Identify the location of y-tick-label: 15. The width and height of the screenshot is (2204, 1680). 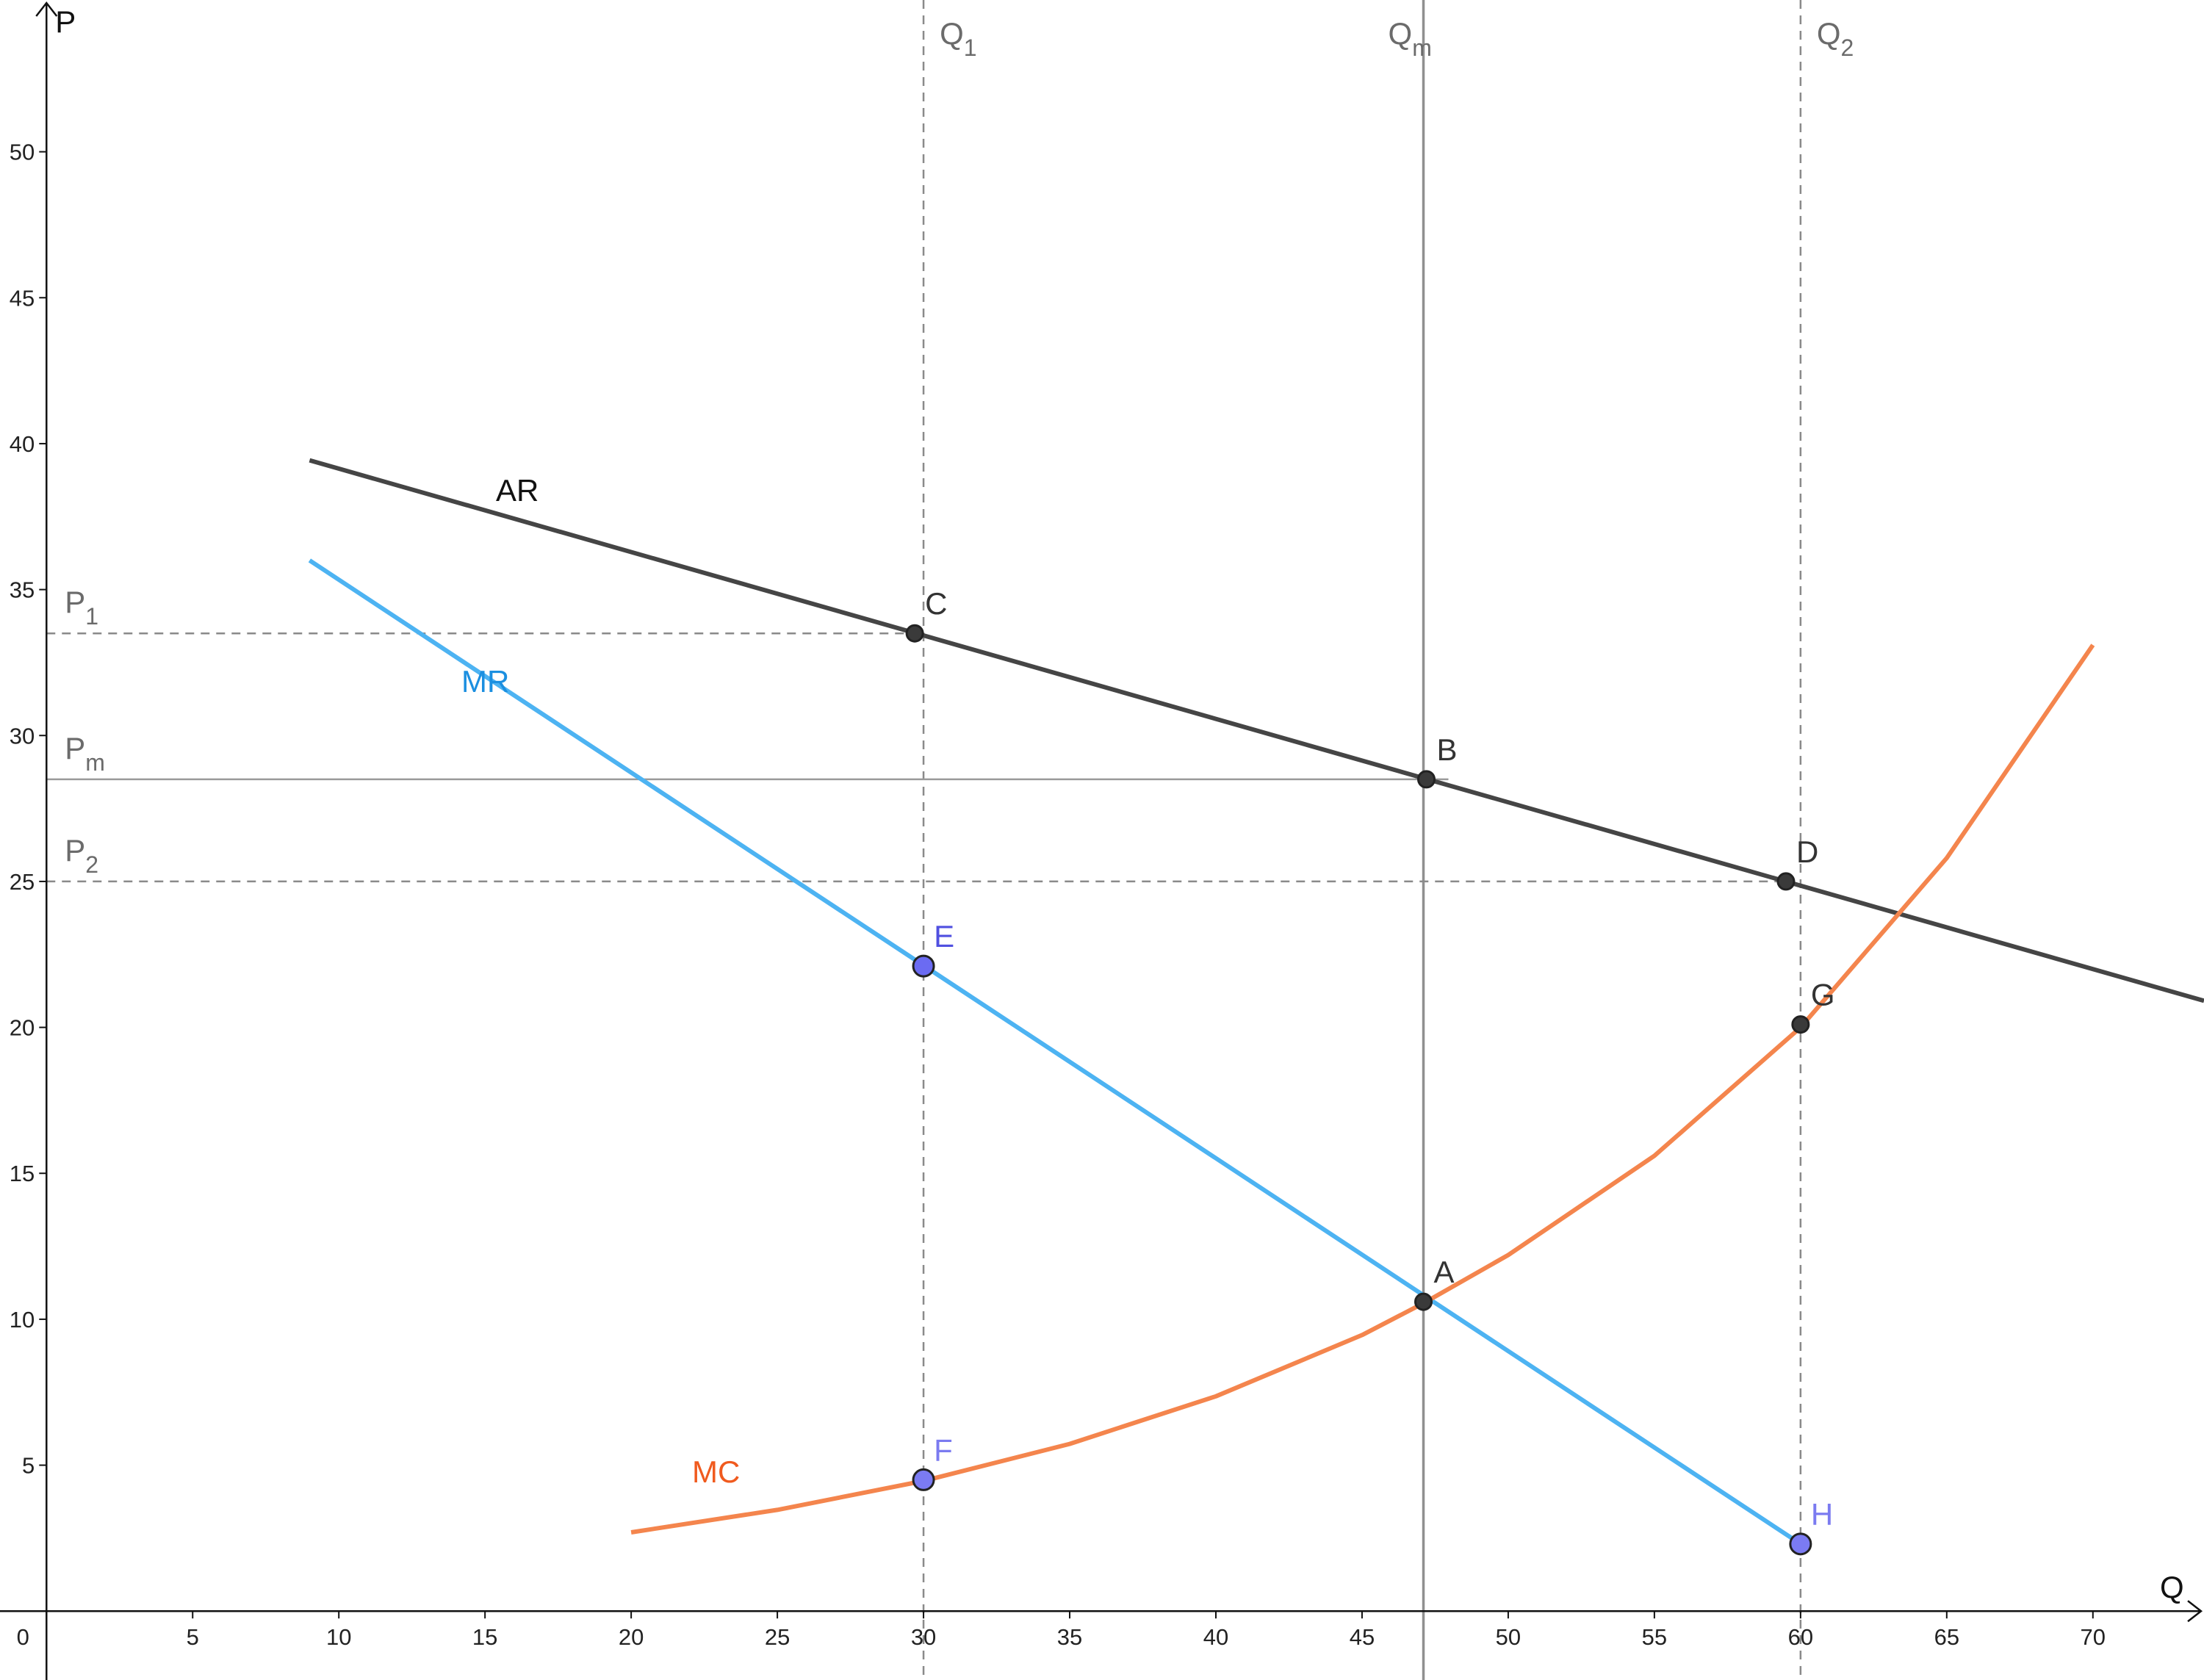
(22, 1173).